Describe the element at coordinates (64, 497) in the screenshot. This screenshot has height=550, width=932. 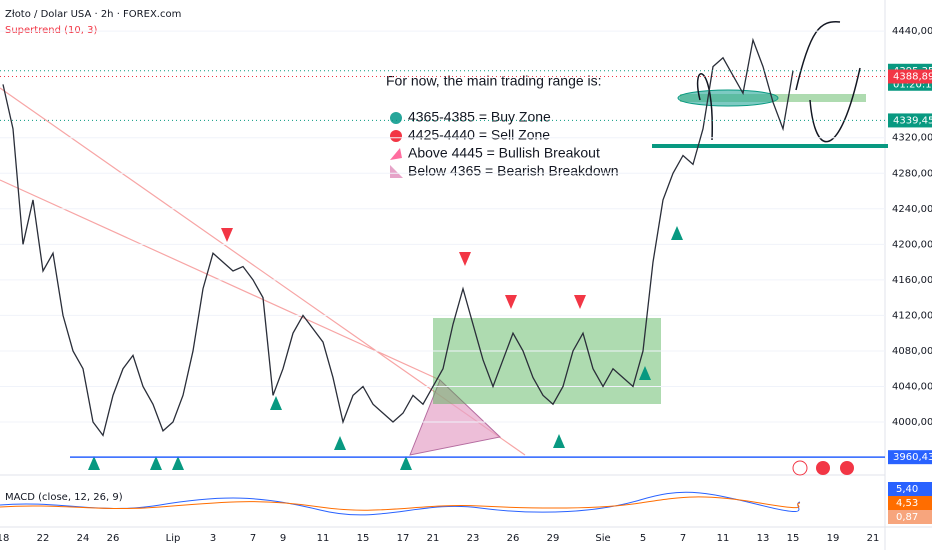
I see `macd-title: MACD (close, 12, 26, 9)` at that location.